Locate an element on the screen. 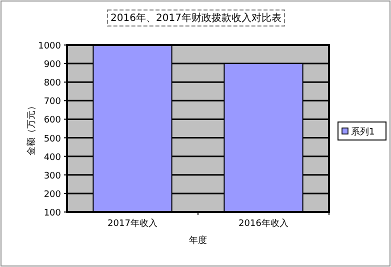 The height and width of the screenshot is (267, 391). y-tick-label: 800 is located at coordinates (53, 83).